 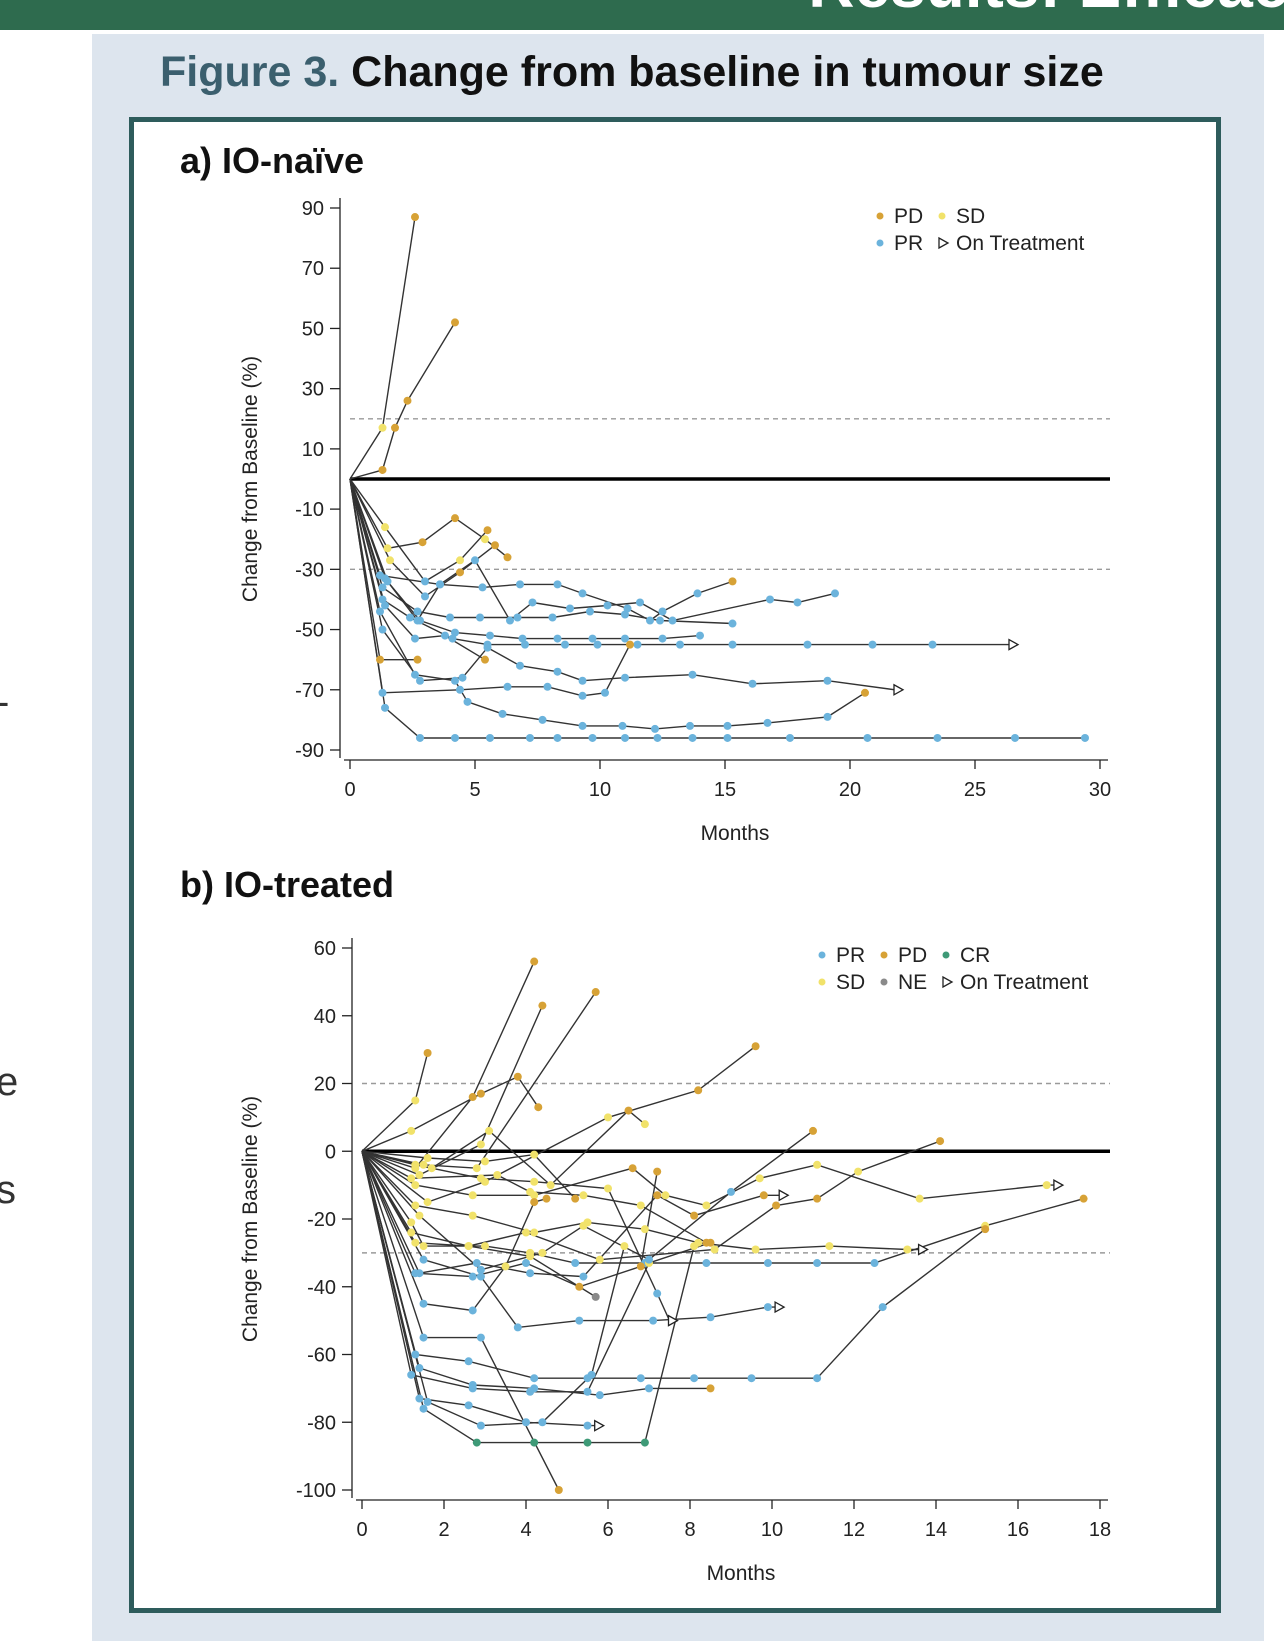 What do you see at coordinates (313, 329) in the screenshot?
I see `chart1-y-tick-label-2: 50` at bounding box center [313, 329].